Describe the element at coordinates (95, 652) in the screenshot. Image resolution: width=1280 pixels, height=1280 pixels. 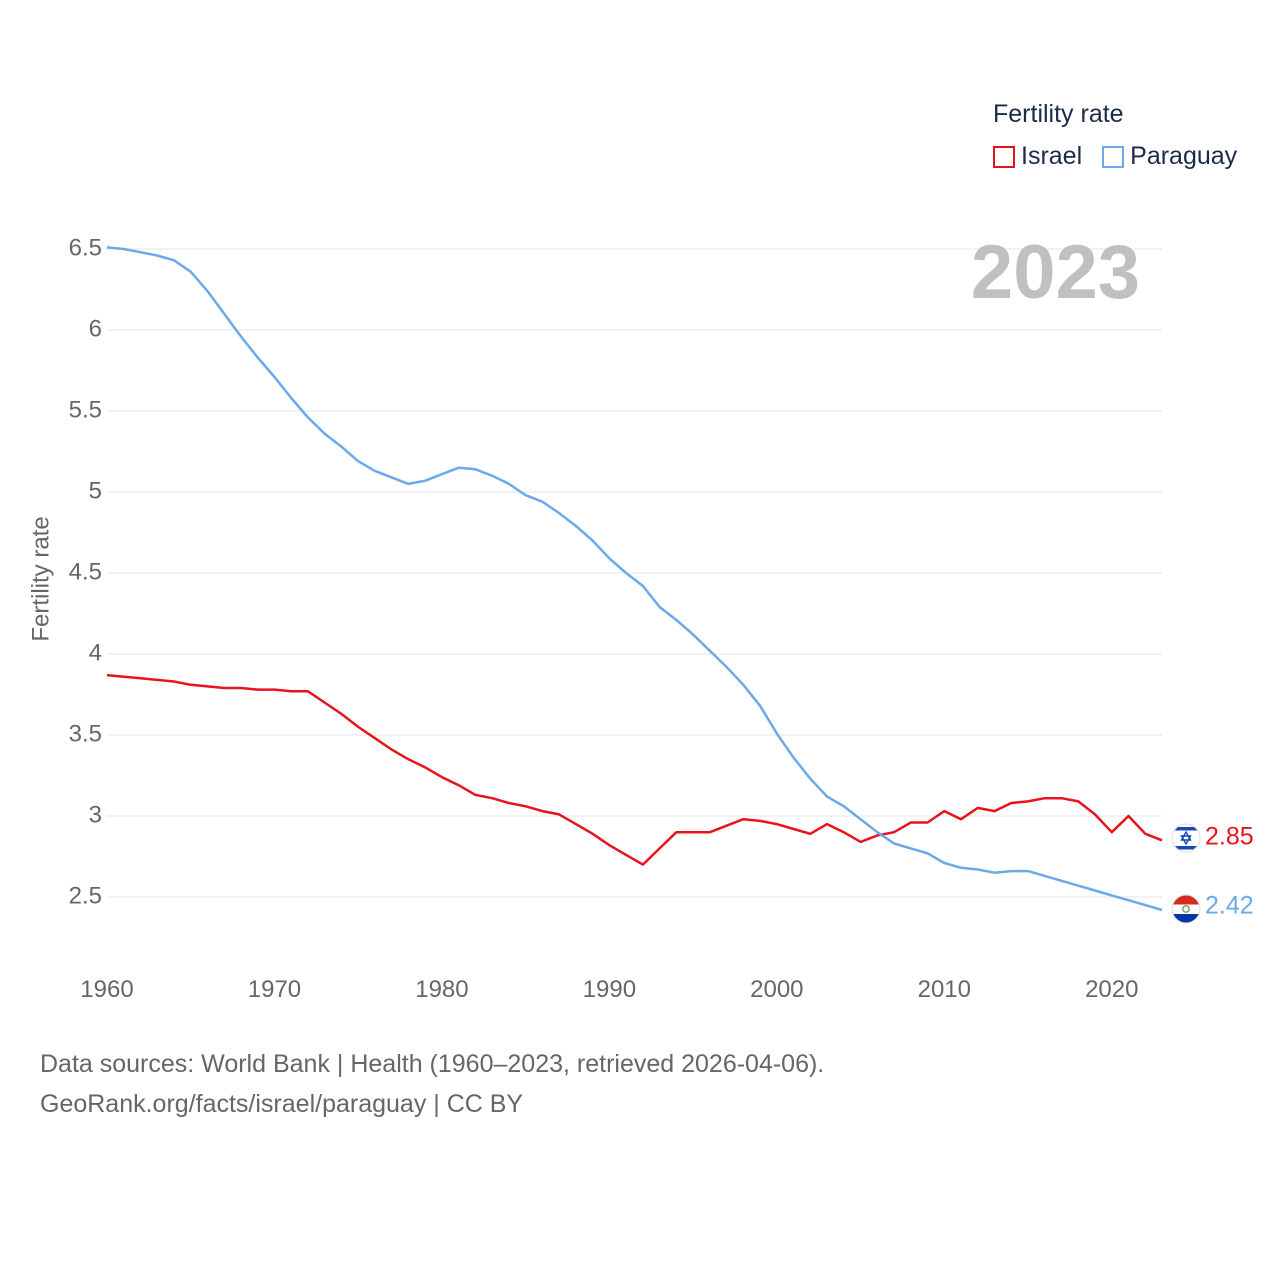
I see `y-tick-label: 4` at that location.